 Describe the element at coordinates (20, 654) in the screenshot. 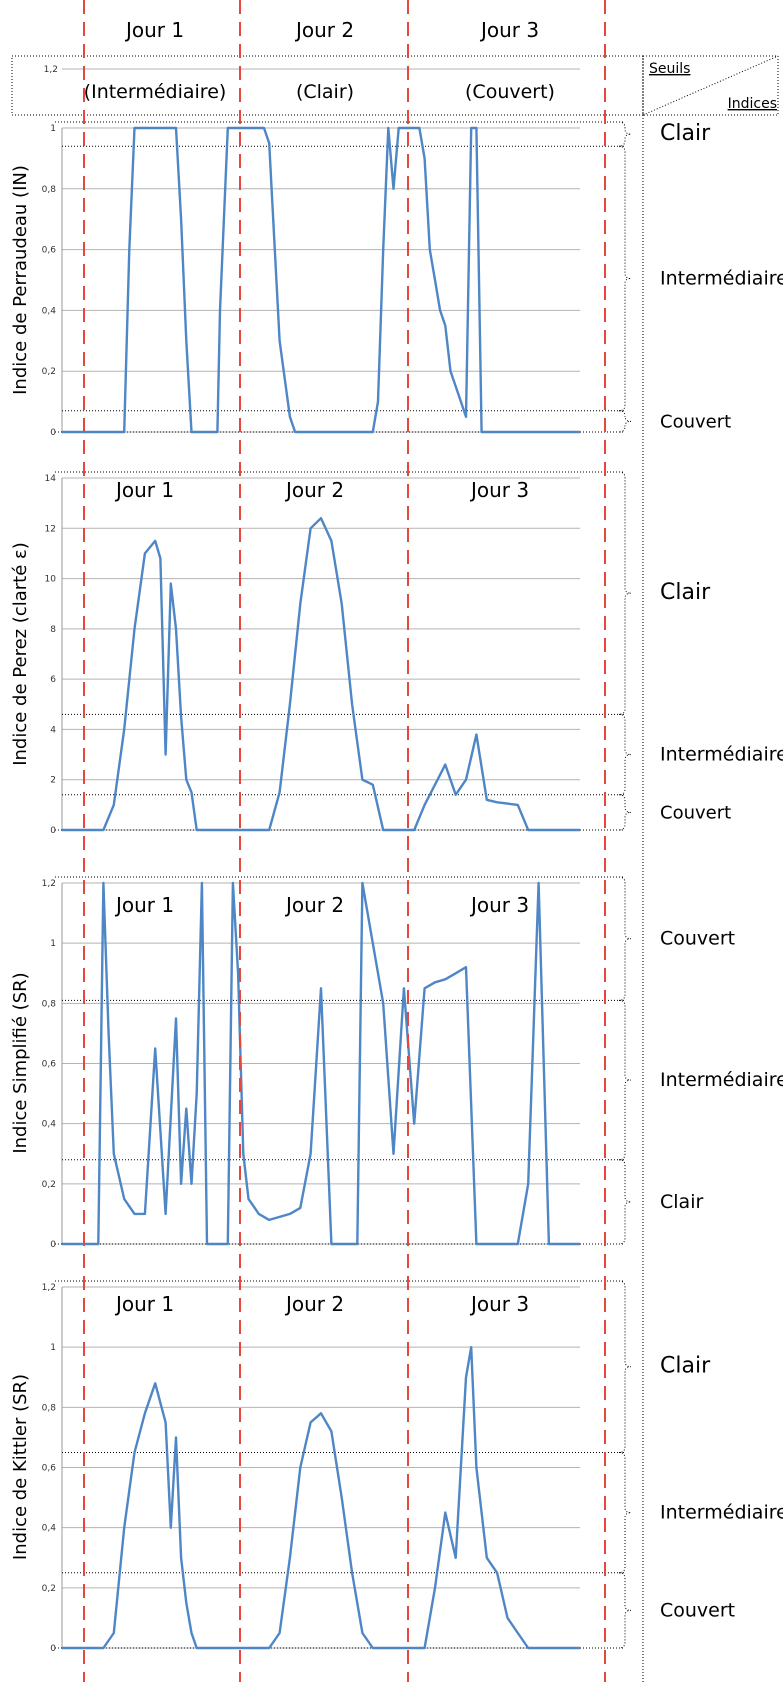

I see `y-axis-title: Indice de Perez (clarté ε)` at that location.